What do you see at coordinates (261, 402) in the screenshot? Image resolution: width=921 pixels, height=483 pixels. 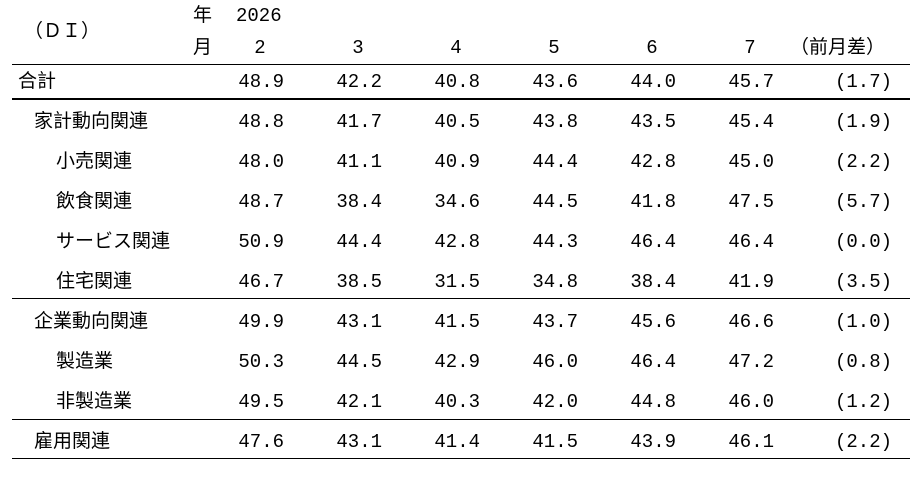 I see `table-cell: 49.5` at bounding box center [261, 402].